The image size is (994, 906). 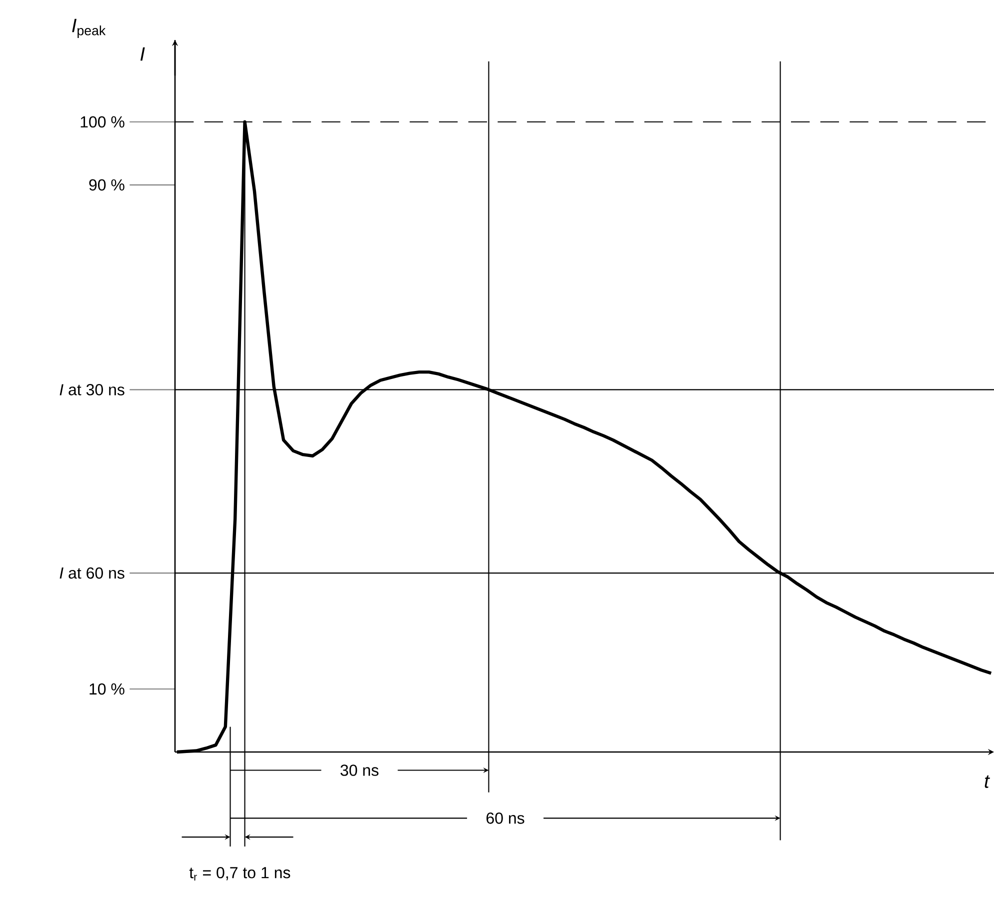 I want to click on text: 60 ns, so click(x=505, y=818).